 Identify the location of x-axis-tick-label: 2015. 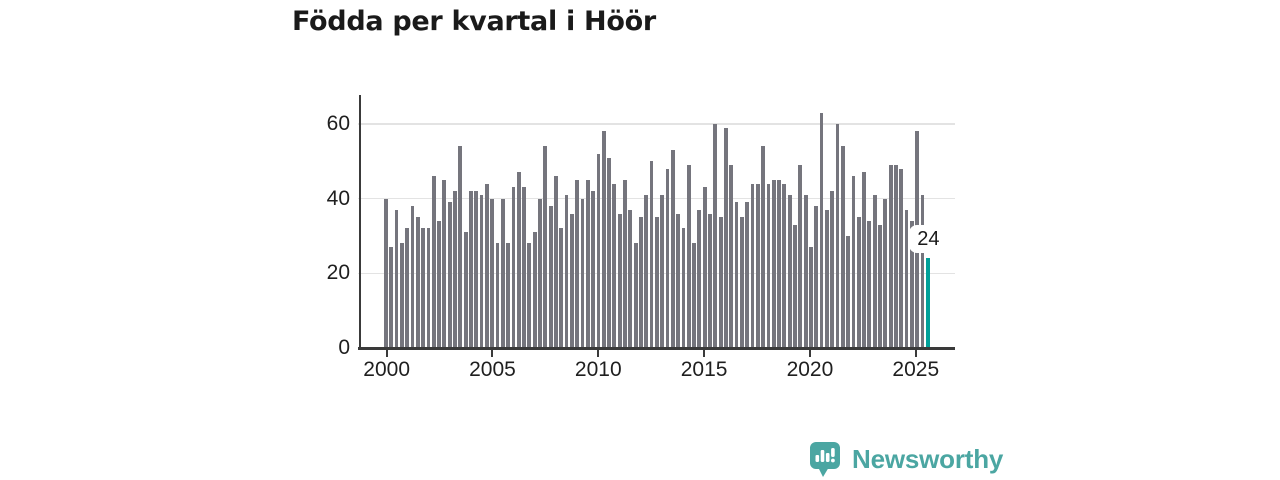
(704, 369).